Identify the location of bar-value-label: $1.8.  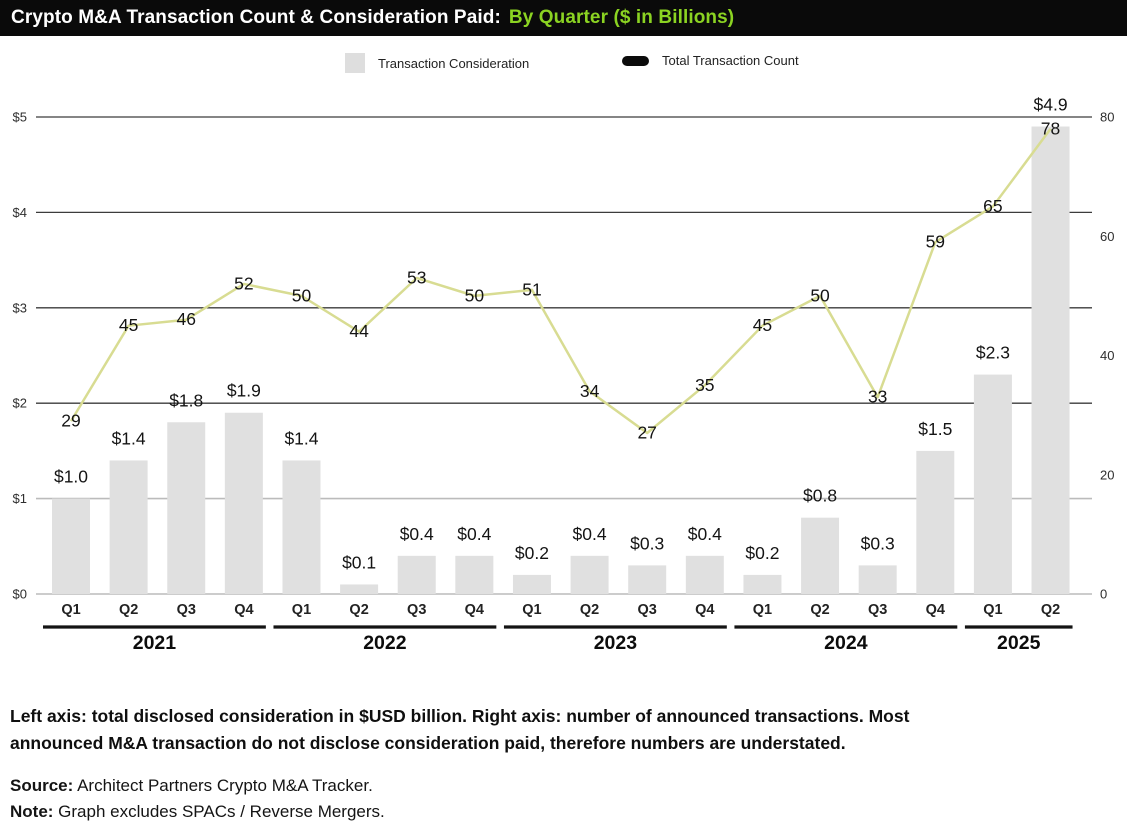
(186, 400).